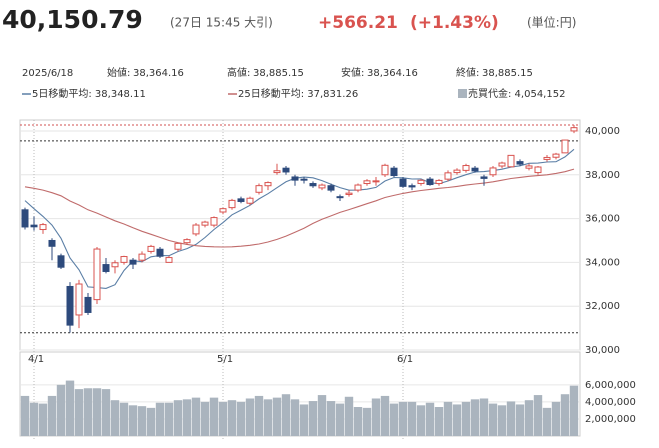 The height and width of the screenshot is (448, 659). I want to click on legend-label: 売買代金, so click(488, 93).